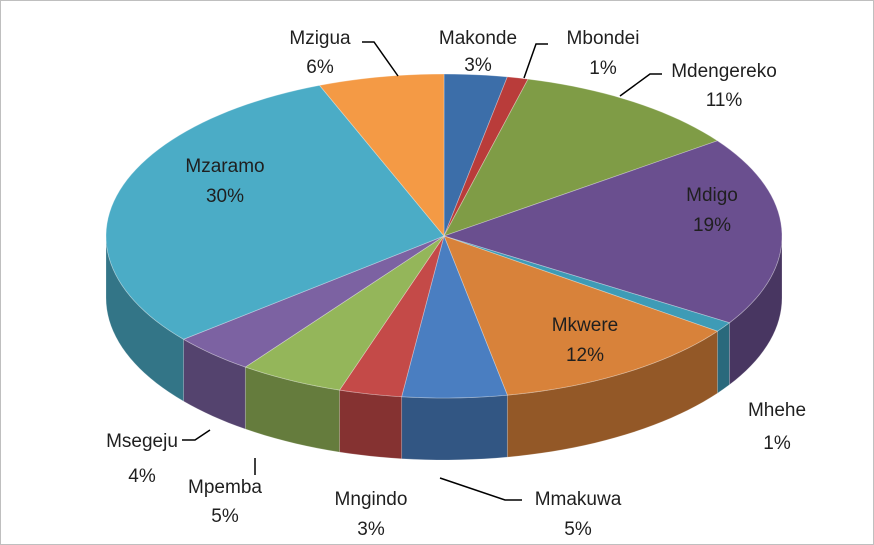 The height and width of the screenshot is (545, 874). What do you see at coordinates (603, 38) in the screenshot?
I see `category-label: Mbondei` at bounding box center [603, 38].